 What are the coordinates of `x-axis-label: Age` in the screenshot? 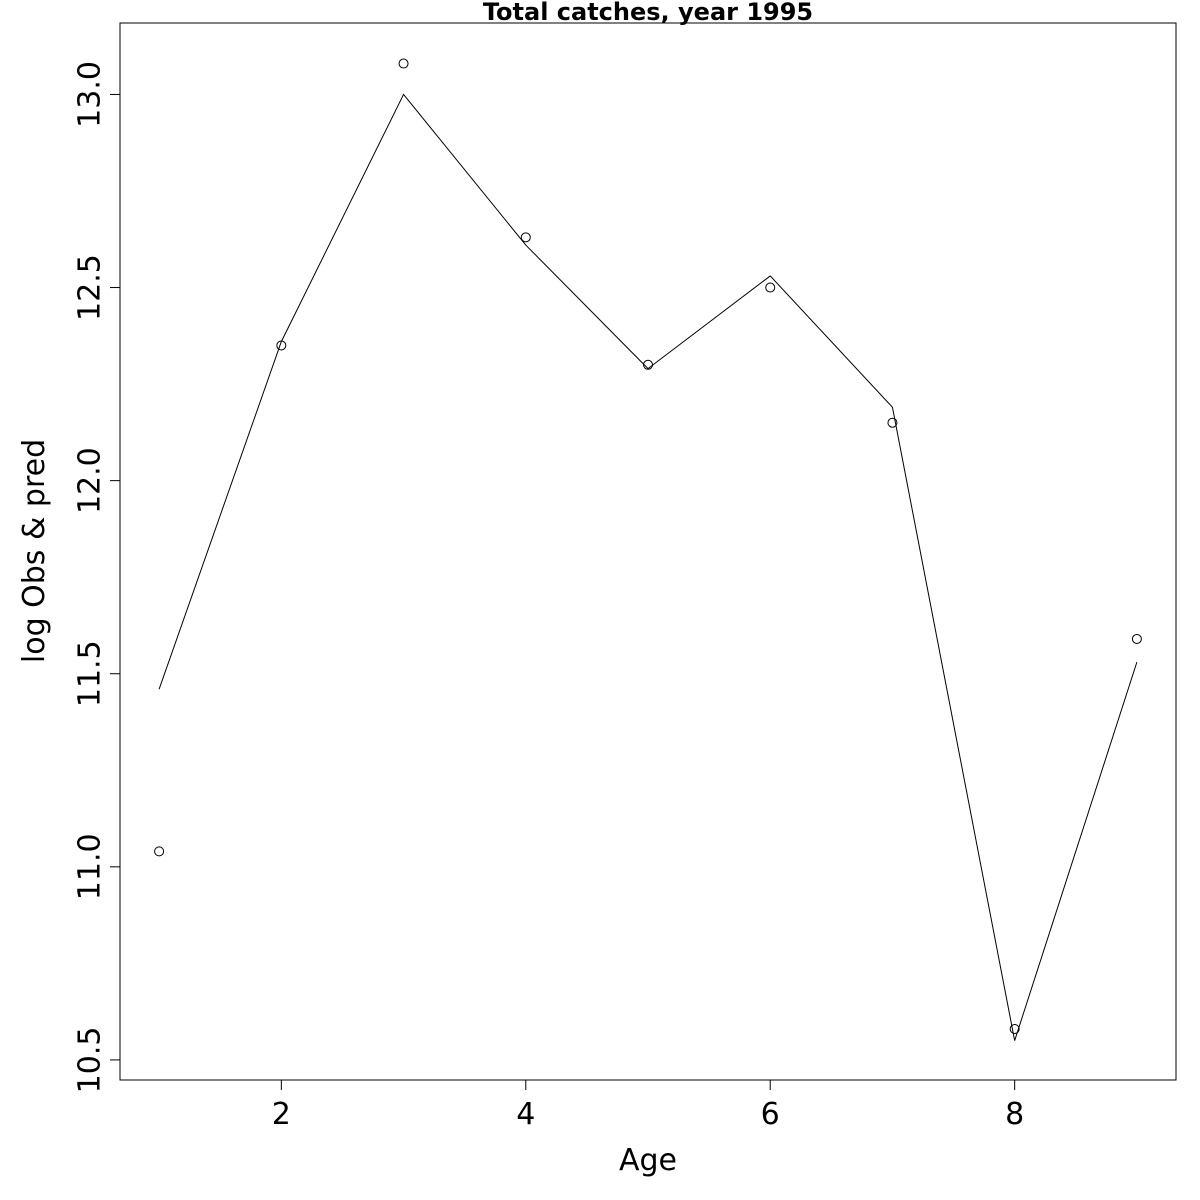 It's located at (648, 1160).